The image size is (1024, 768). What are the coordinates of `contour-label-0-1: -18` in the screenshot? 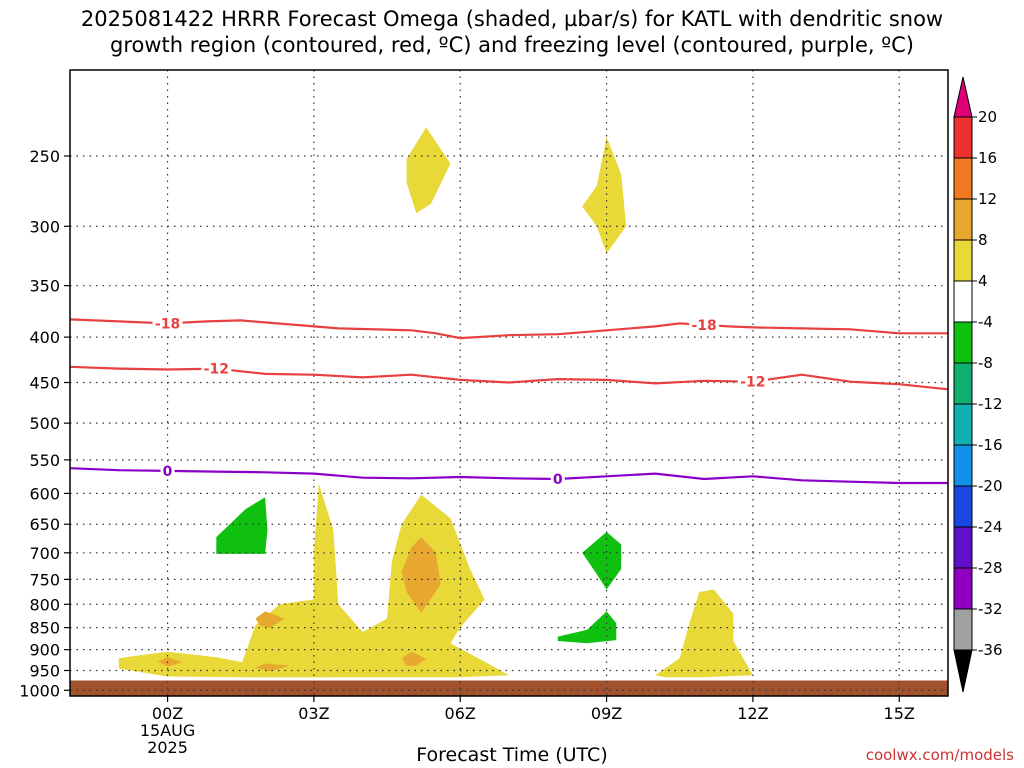 It's located at (703, 326).